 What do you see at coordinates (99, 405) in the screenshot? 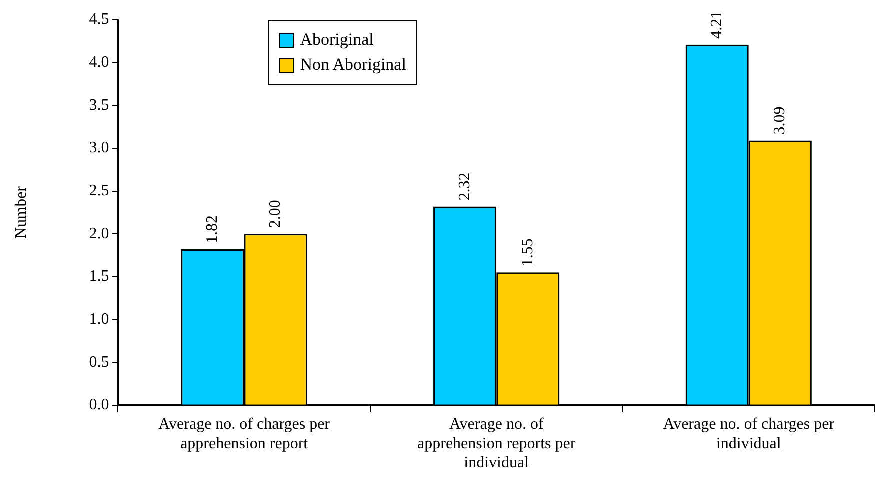
I see `y-tick-label: 0.0` at bounding box center [99, 405].